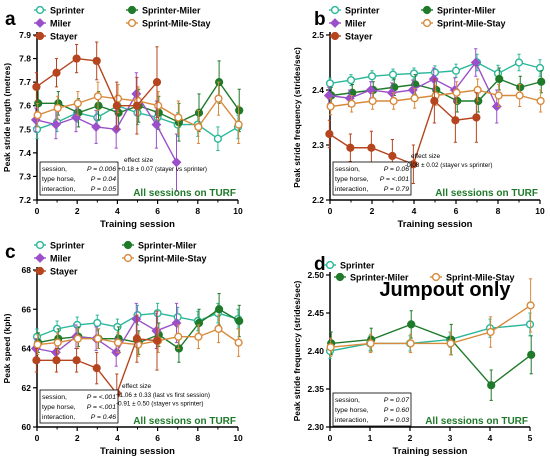 Image resolution: width=550 pixels, height=474 pixels. Describe the element at coordinates (101, 169) in the screenshot. I see `stats-value: P = 0.006` at that location.